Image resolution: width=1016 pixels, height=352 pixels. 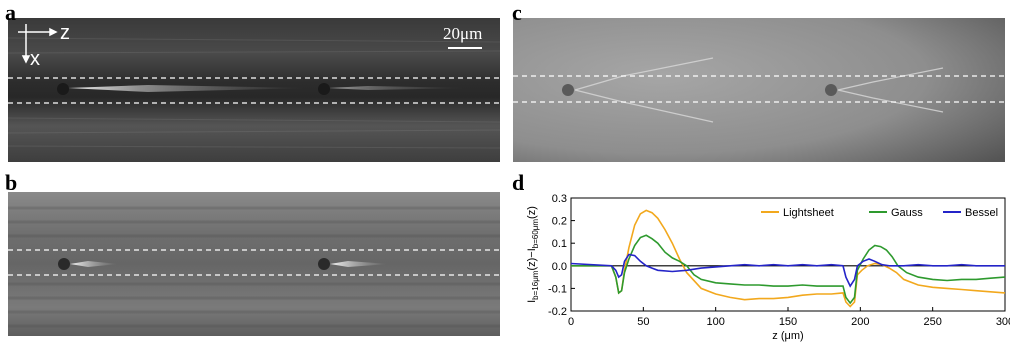 I want to click on series-gauss, so click(x=788, y=269).